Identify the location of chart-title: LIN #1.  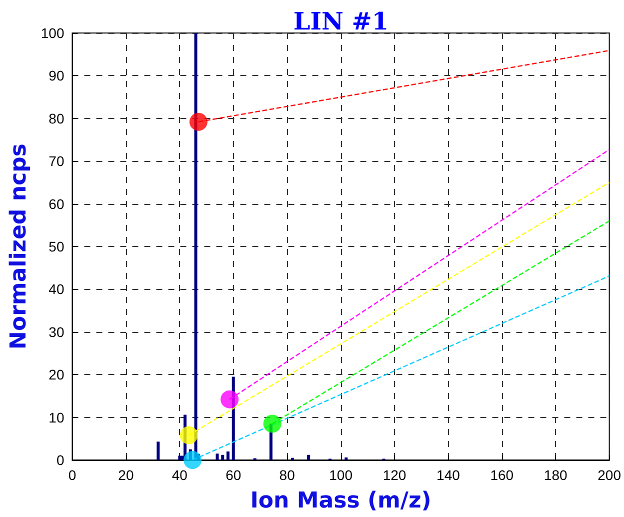
(341, 21).